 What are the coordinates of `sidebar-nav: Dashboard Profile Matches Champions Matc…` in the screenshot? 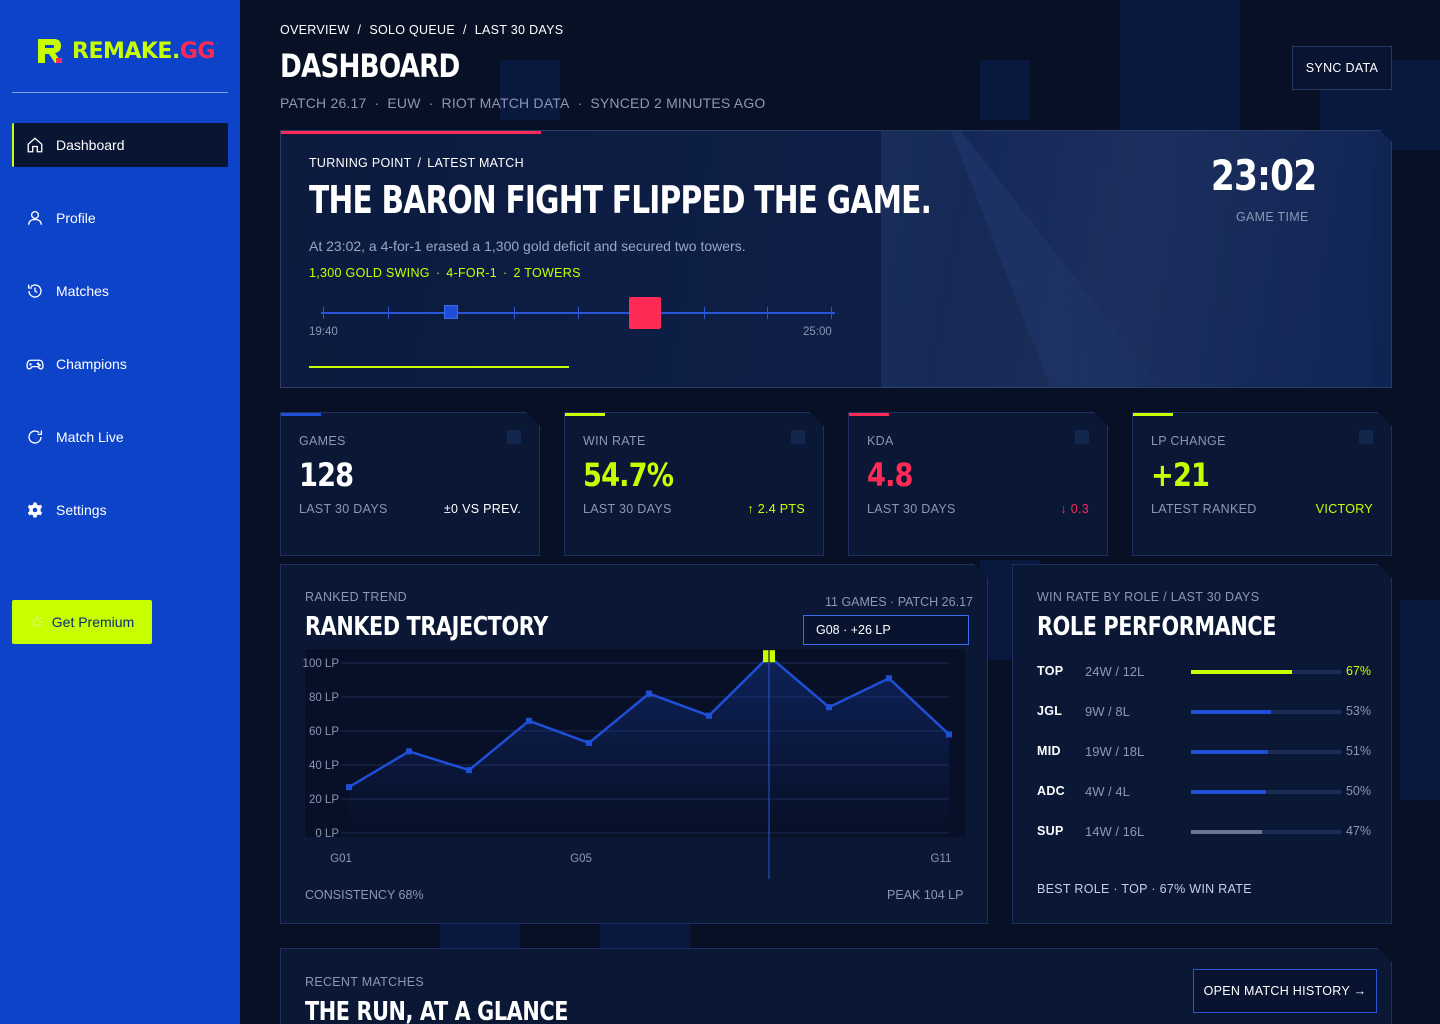 It's located at (120, 342).